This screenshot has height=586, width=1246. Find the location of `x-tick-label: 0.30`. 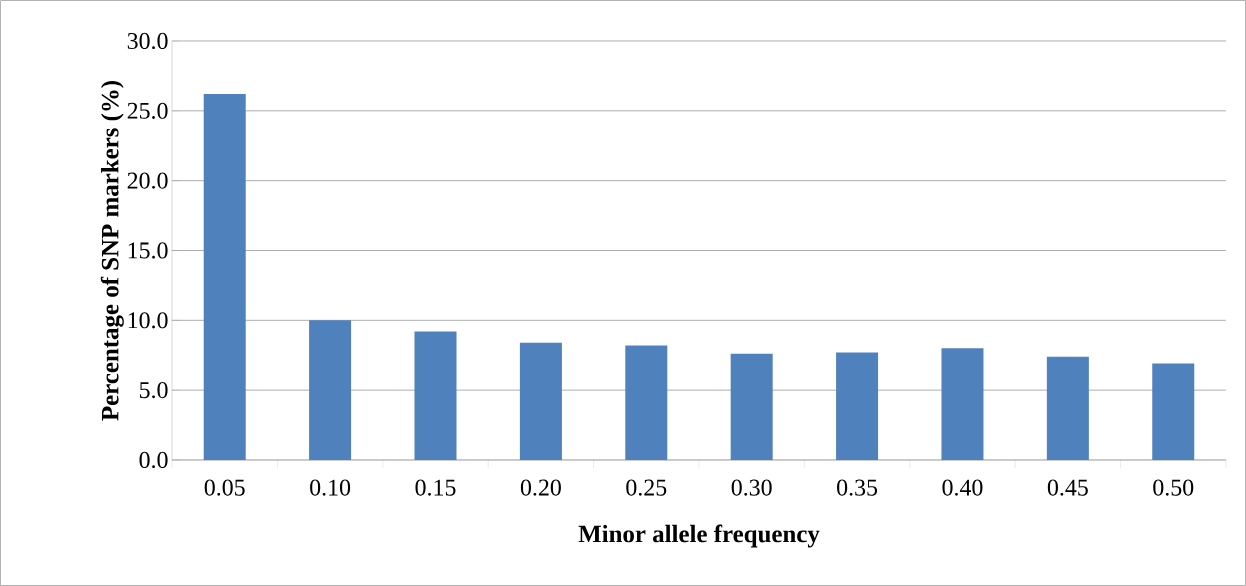

x-tick-label: 0.30 is located at coordinates (751, 487).